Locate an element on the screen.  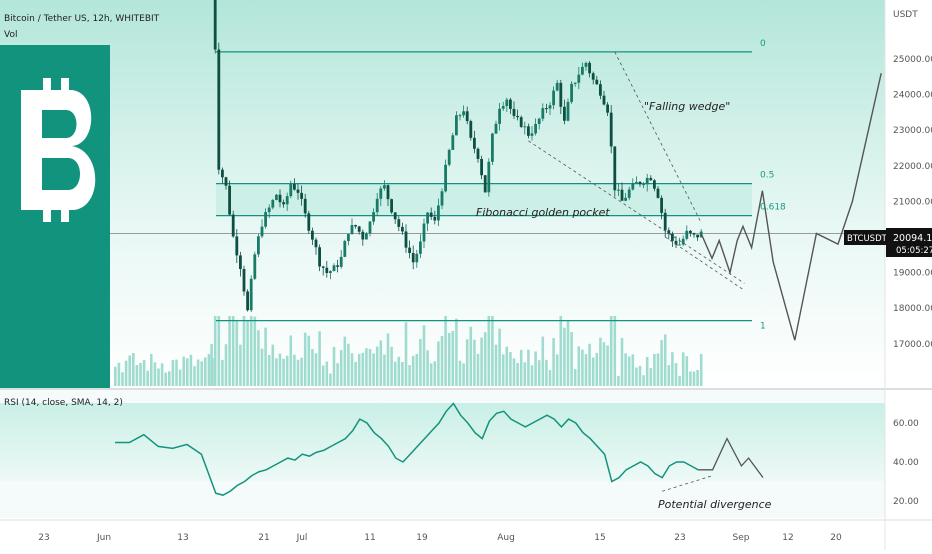
time-tick-label: Aug is located at coordinates (506, 538).